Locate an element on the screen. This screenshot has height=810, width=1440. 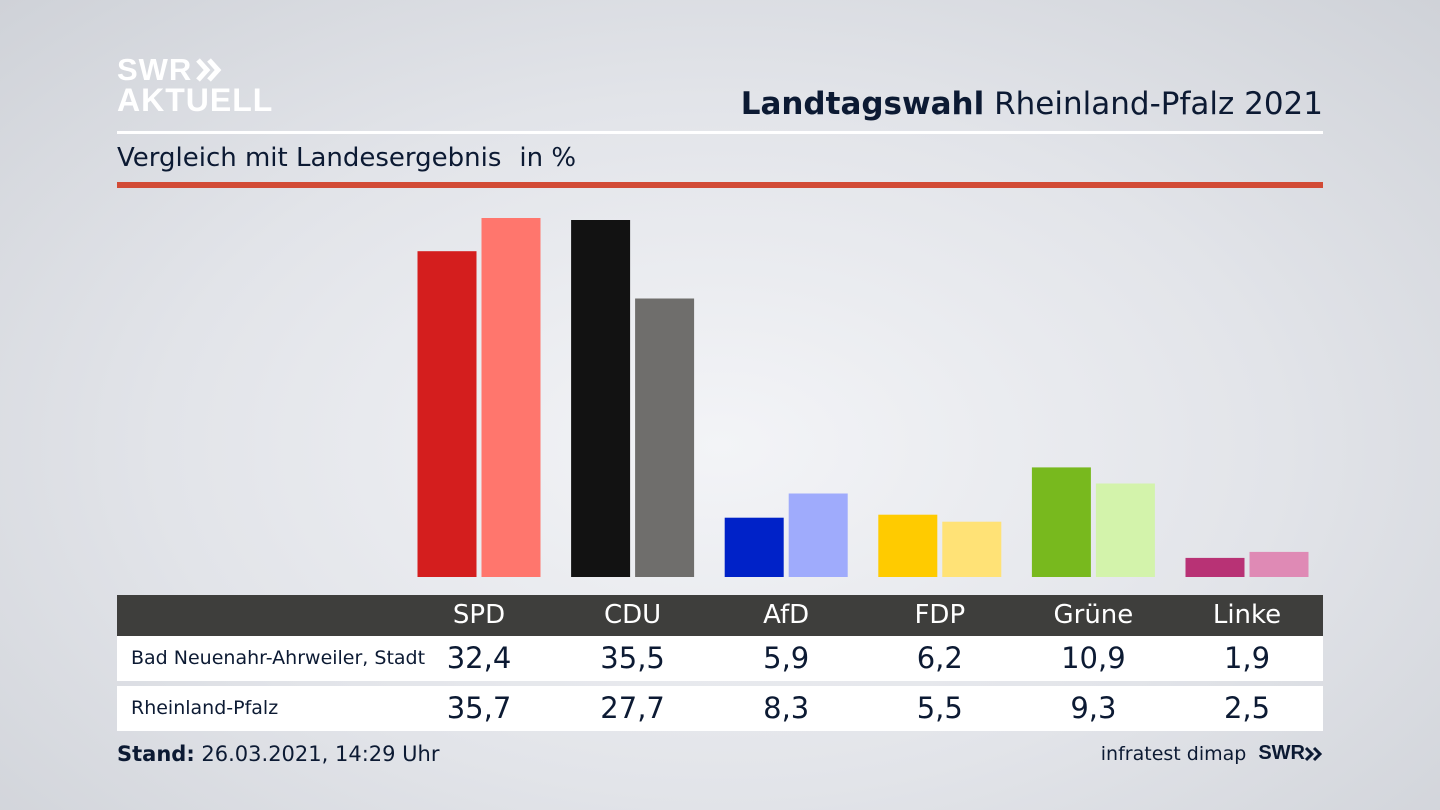
row-label-state: Rheinland-Pfalz is located at coordinates (205, 708).